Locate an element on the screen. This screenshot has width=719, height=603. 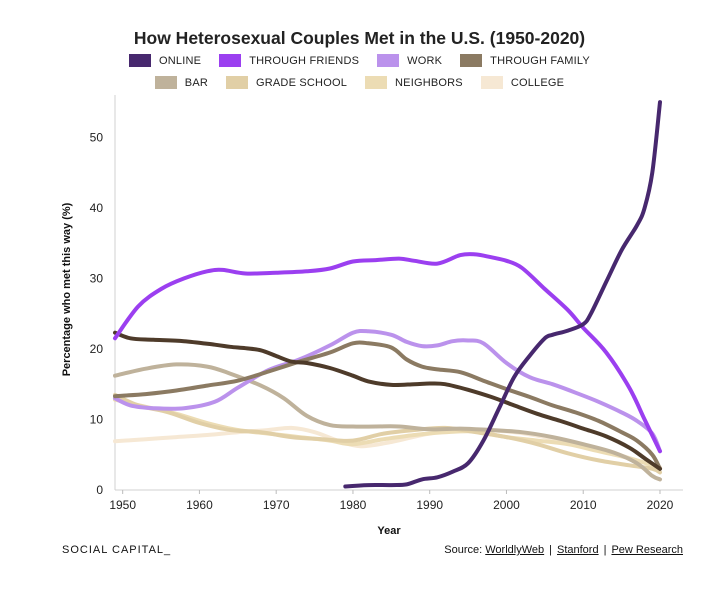
source-prefix: Source: is located at coordinates (465, 550).